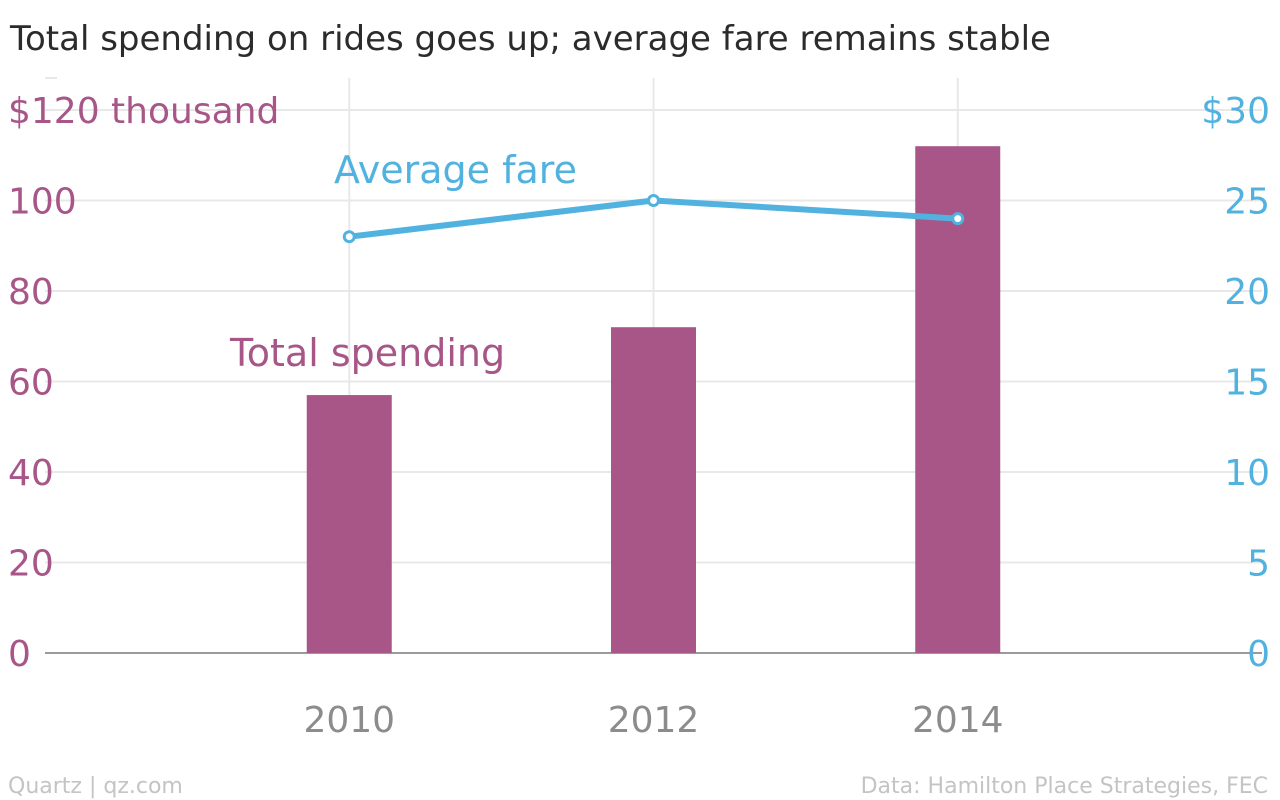 The image size is (1280, 800). I want to click on fare-point-2012, so click(653, 200).